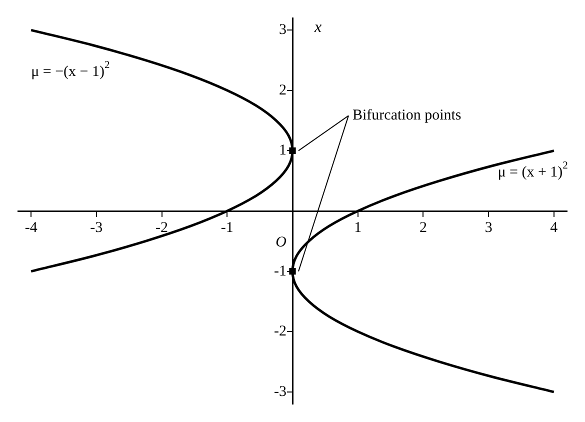 The width and height of the screenshot is (585, 422). I want to click on y-axis-title: x, so click(318, 27).